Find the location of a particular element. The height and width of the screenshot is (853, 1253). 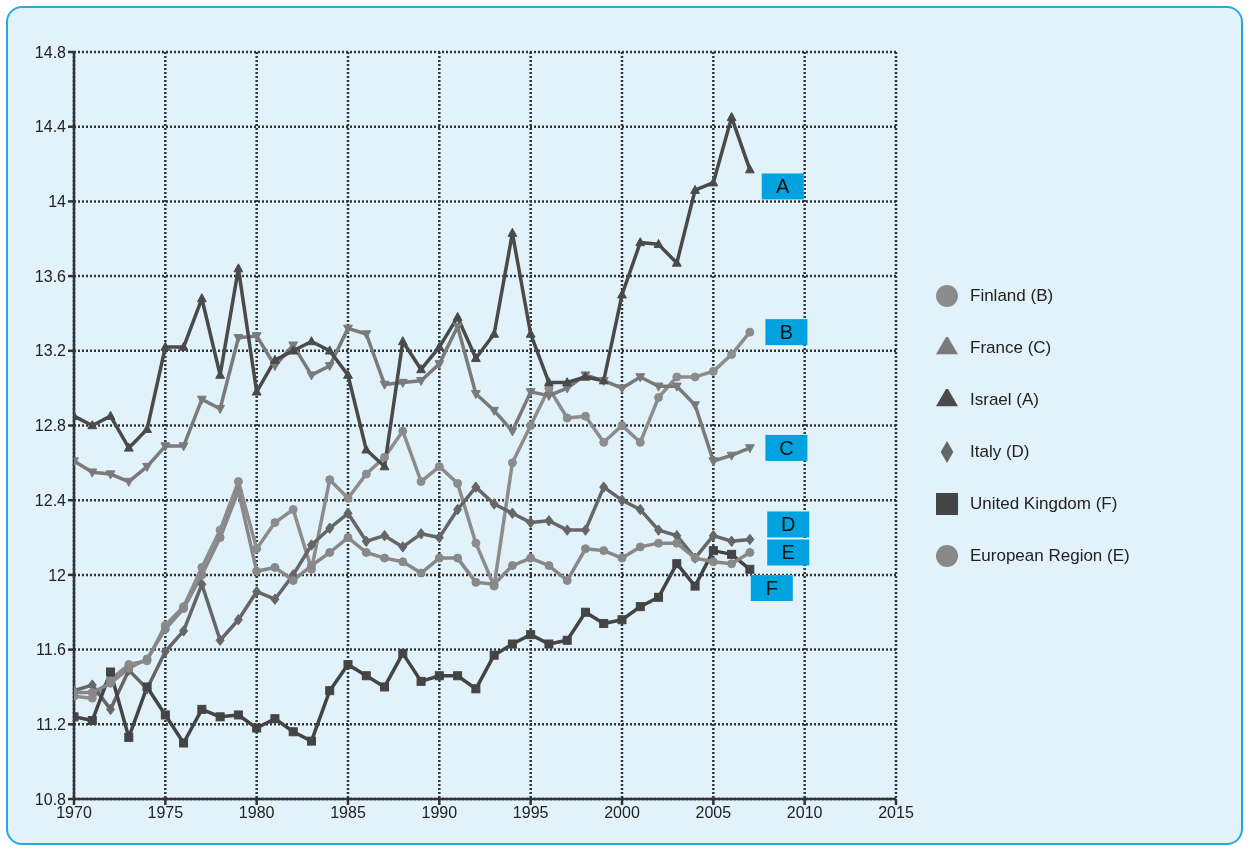

x-tick-label: 2010 is located at coordinates (804, 813).